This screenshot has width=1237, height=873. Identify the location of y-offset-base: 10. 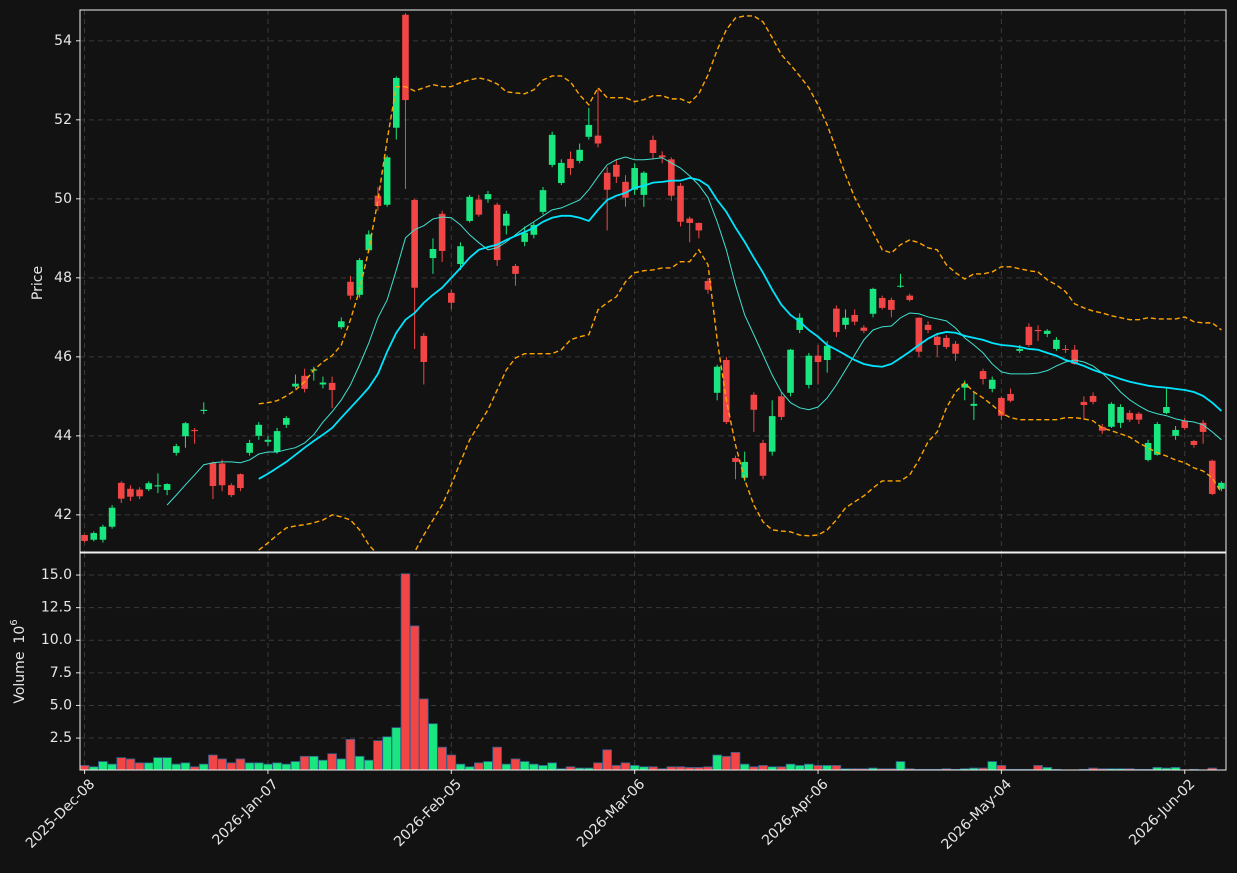
(20, 635).